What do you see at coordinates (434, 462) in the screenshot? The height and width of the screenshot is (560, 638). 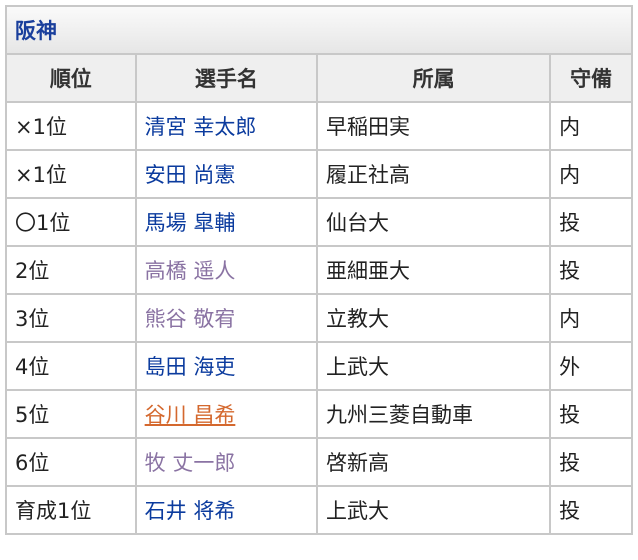 I see `team-cell: 啓新高` at bounding box center [434, 462].